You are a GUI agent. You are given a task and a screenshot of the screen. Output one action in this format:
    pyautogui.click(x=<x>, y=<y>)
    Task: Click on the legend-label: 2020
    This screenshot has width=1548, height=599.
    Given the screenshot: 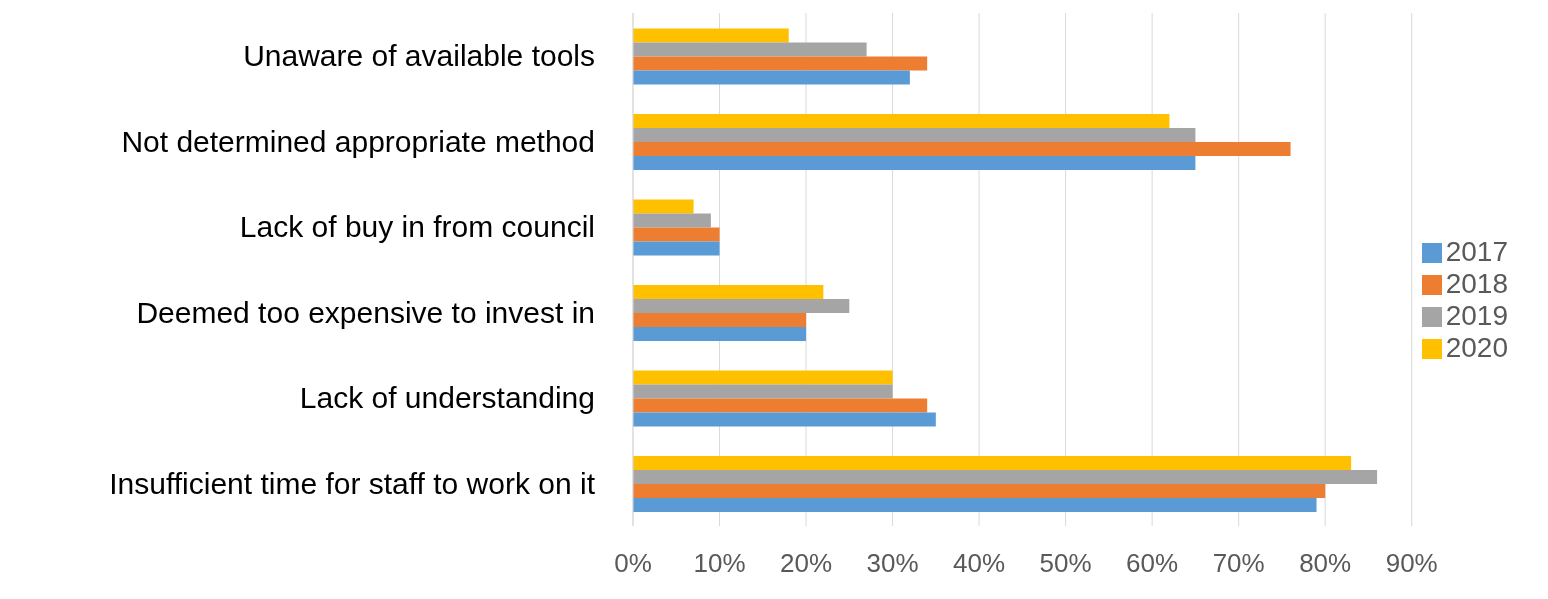 What is the action you would take?
    pyautogui.click(x=1476, y=347)
    